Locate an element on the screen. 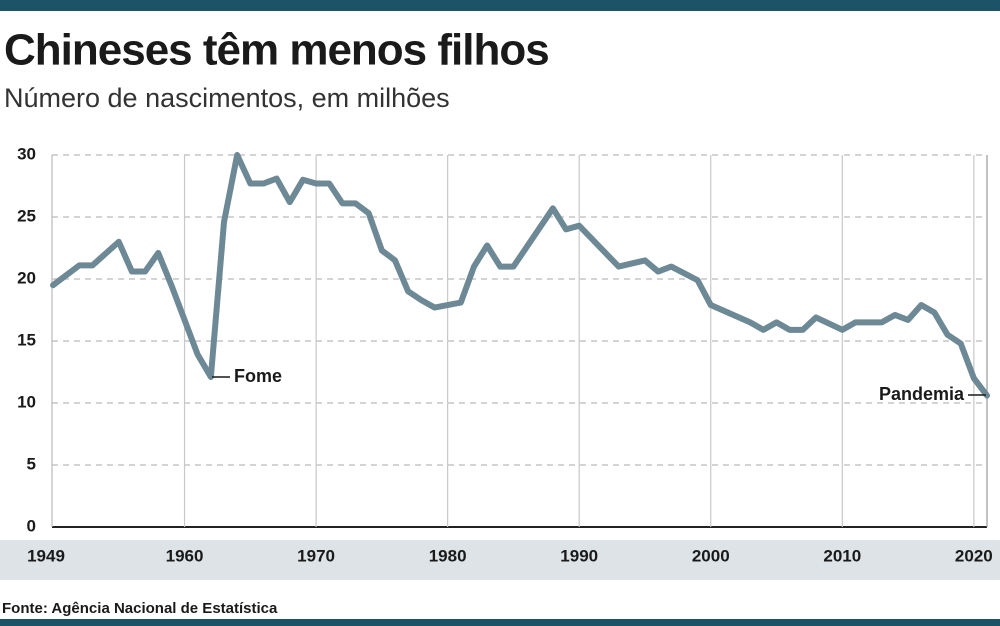  x-tick-label: 1970 is located at coordinates (316, 555).